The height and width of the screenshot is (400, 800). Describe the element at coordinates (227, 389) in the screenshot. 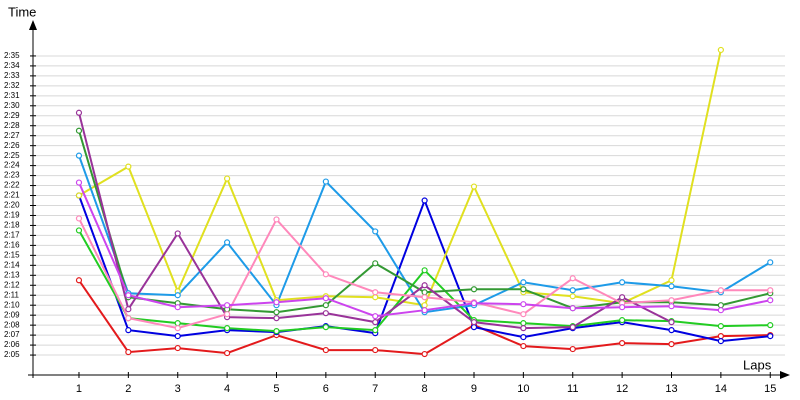

I see `x-tick-label: 4` at that location.